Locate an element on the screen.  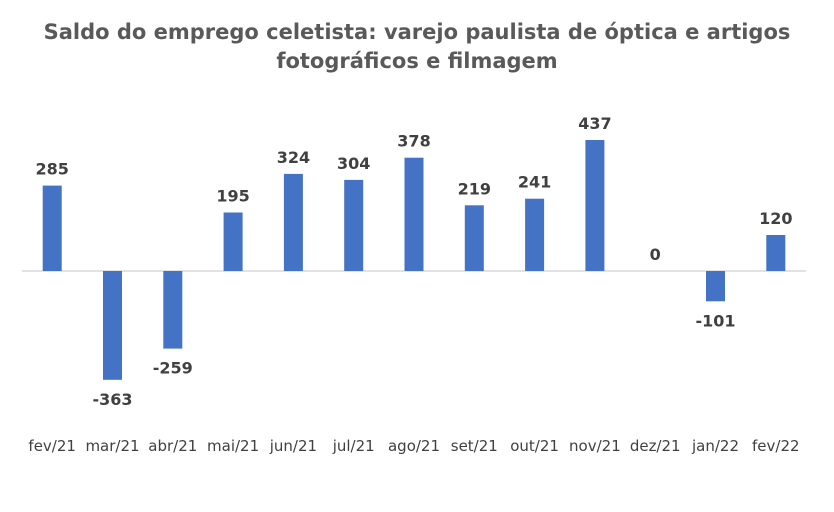
data-label-jan-22: -101 is located at coordinates (715, 320).